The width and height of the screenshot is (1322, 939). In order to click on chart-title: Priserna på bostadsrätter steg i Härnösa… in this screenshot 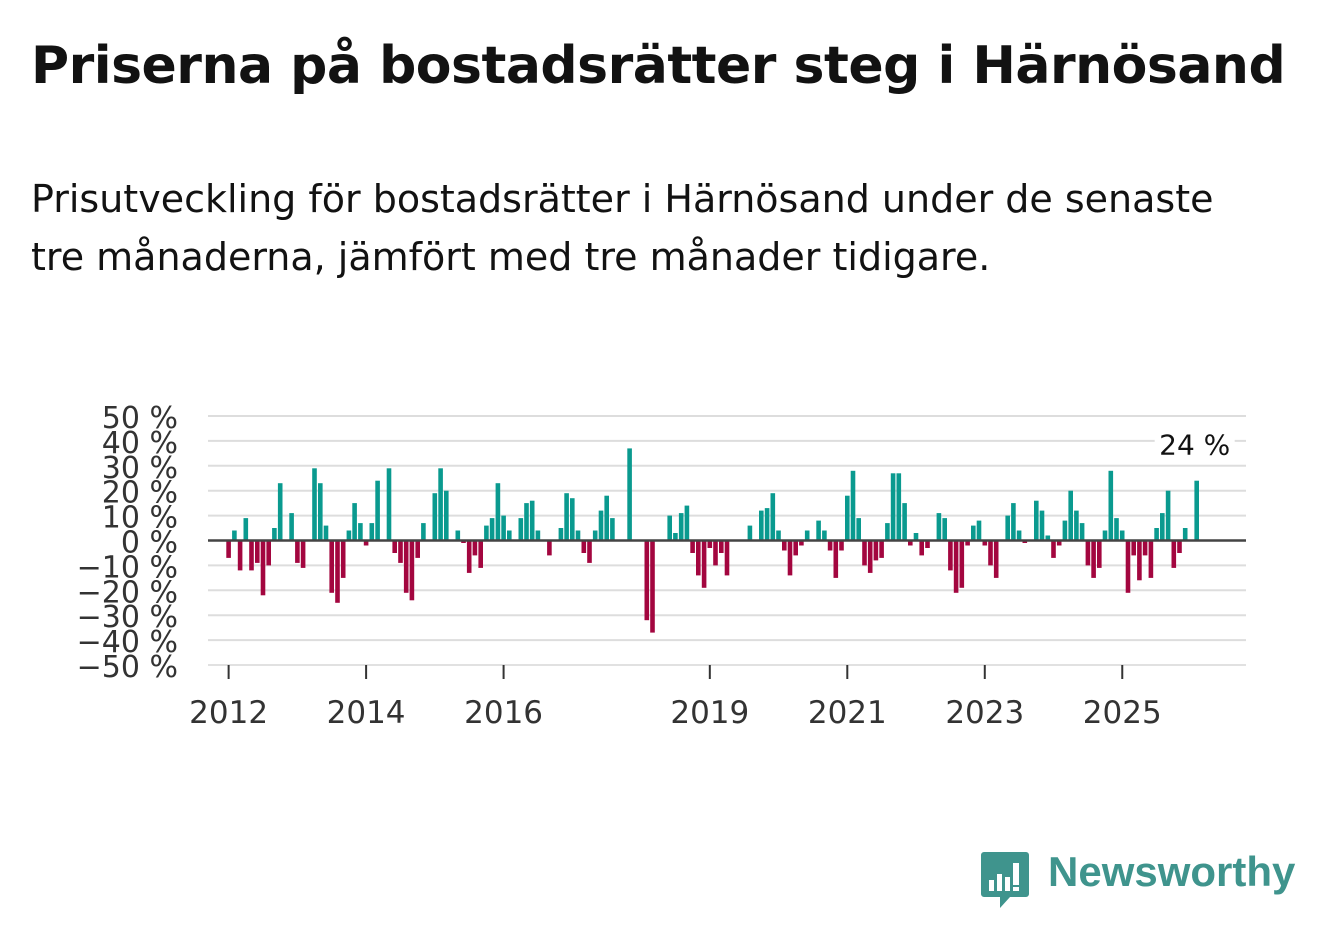, I will do `click(658, 66)`.